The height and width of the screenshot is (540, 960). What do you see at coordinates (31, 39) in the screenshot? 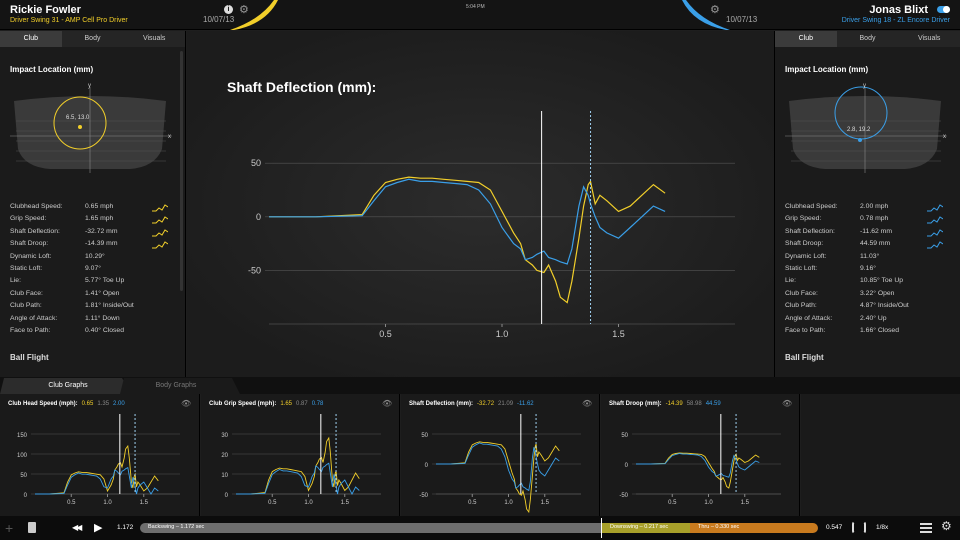
I see `left-tab-club: Club` at bounding box center [31, 39].